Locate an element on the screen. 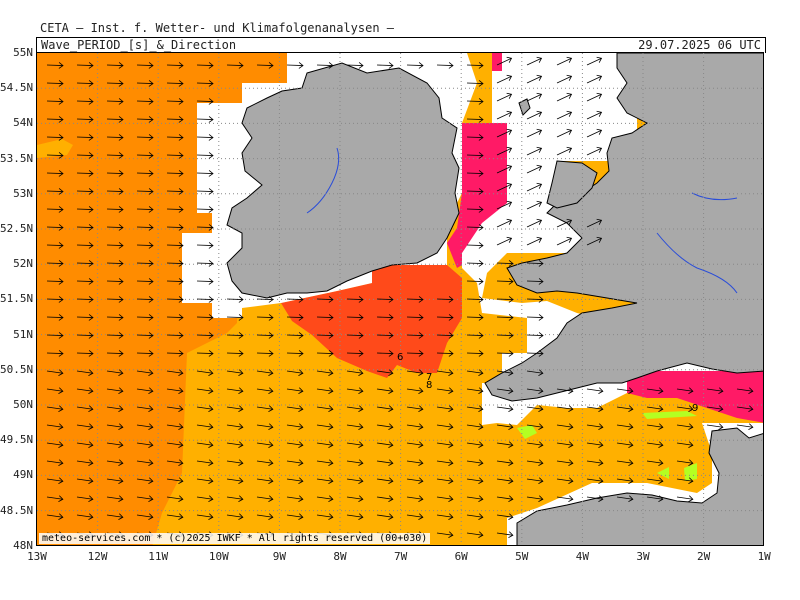 The height and width of the screenshot is (600, 800). longitude-label: 10W is located at coordinates (218, 556).